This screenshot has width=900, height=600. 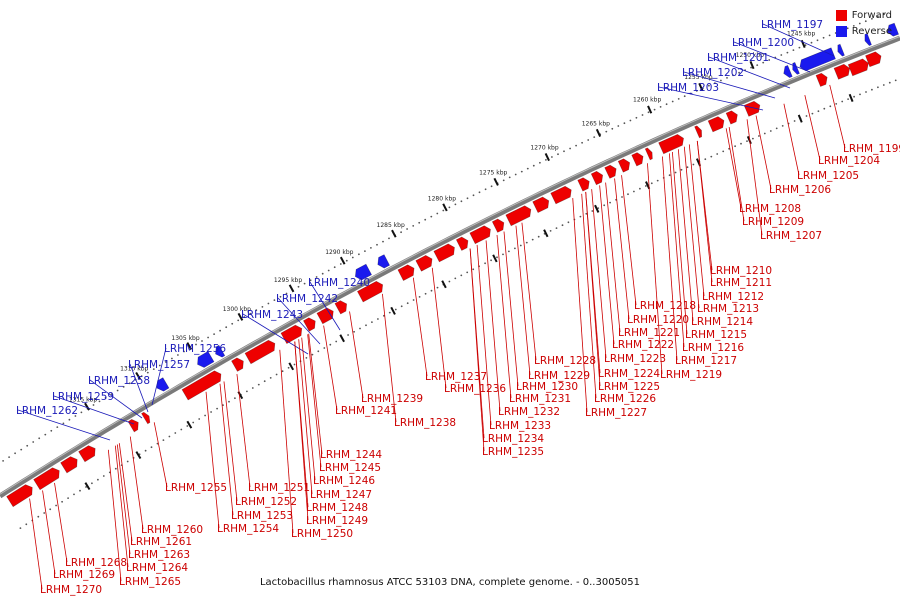 What do you see at coordinates (71, 590) in the screenshot?
I see `forward-gene-label: LRHM_1270` at bounding box center [71, 590].